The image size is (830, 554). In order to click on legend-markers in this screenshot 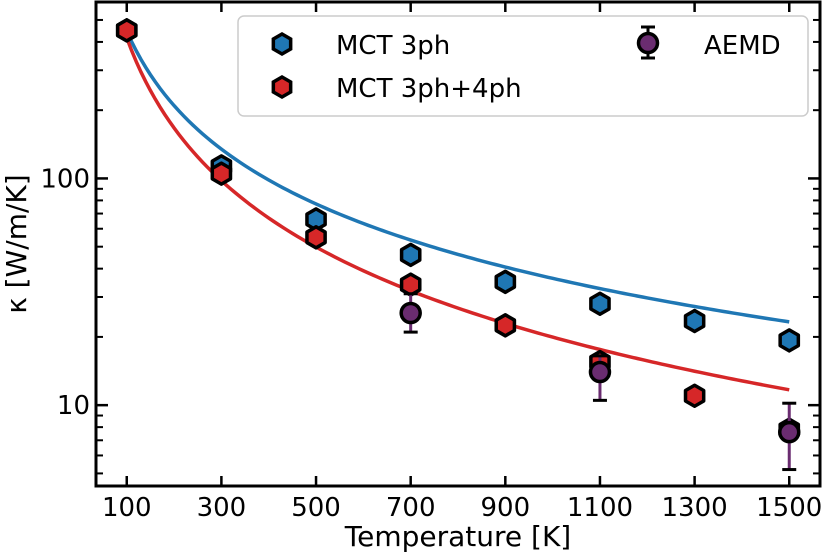, I will do `click(465, 62)`.